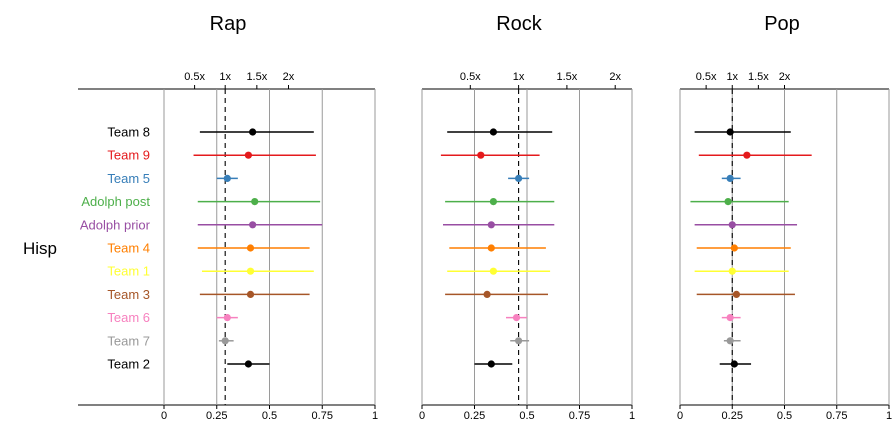 The width and height of the screenshot is (894, 430). I want to click on team-label: Team 7, so click(128, 340).